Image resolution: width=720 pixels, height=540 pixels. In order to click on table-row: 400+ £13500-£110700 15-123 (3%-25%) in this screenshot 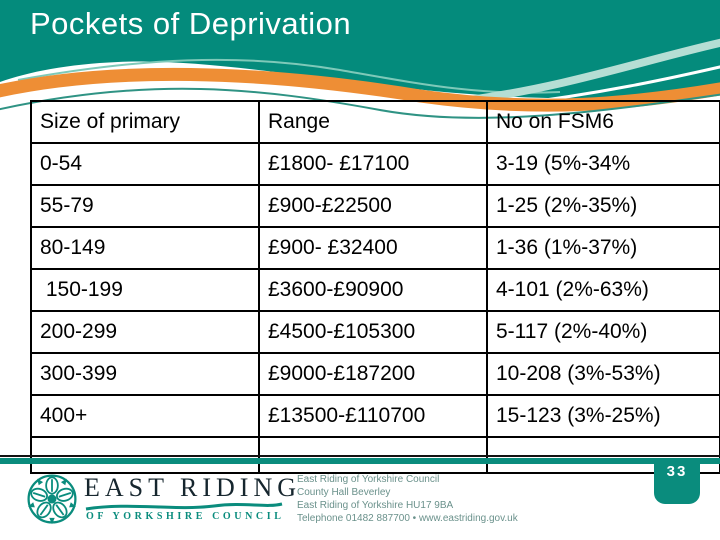, I will do `click(375, 416)`.